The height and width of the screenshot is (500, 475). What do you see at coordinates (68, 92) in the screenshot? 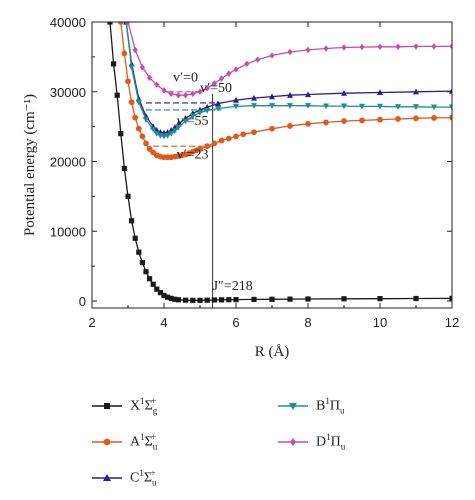
I see `y-tick-label: 30000` at bounding box center [68, 92].